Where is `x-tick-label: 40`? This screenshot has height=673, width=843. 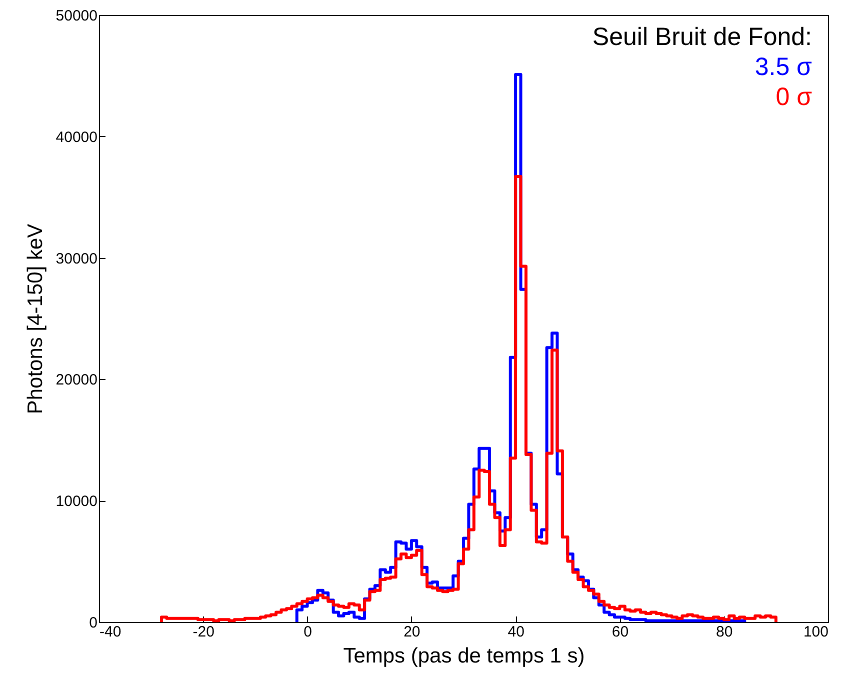 x-tick-label: 40 is located at coordinates (516, 632).